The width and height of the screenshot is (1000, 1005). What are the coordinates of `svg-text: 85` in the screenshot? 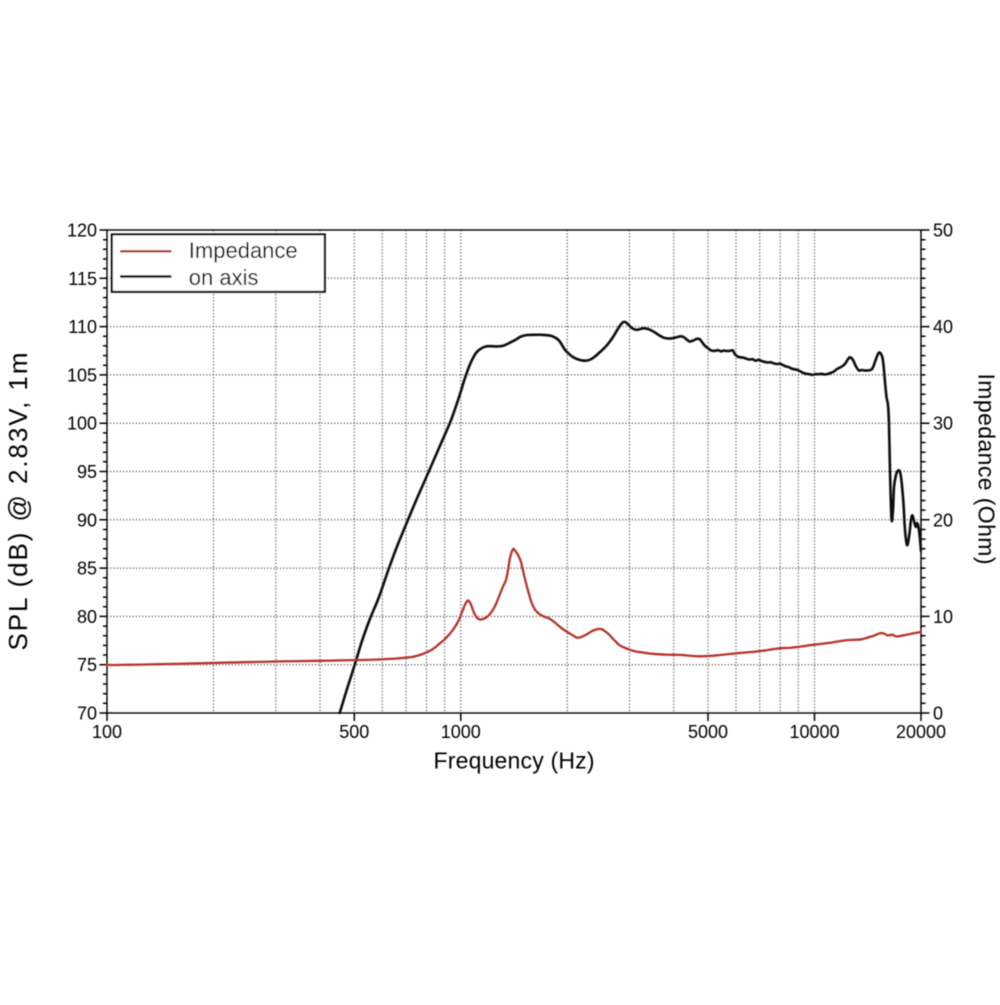 It's located at (87, 569).